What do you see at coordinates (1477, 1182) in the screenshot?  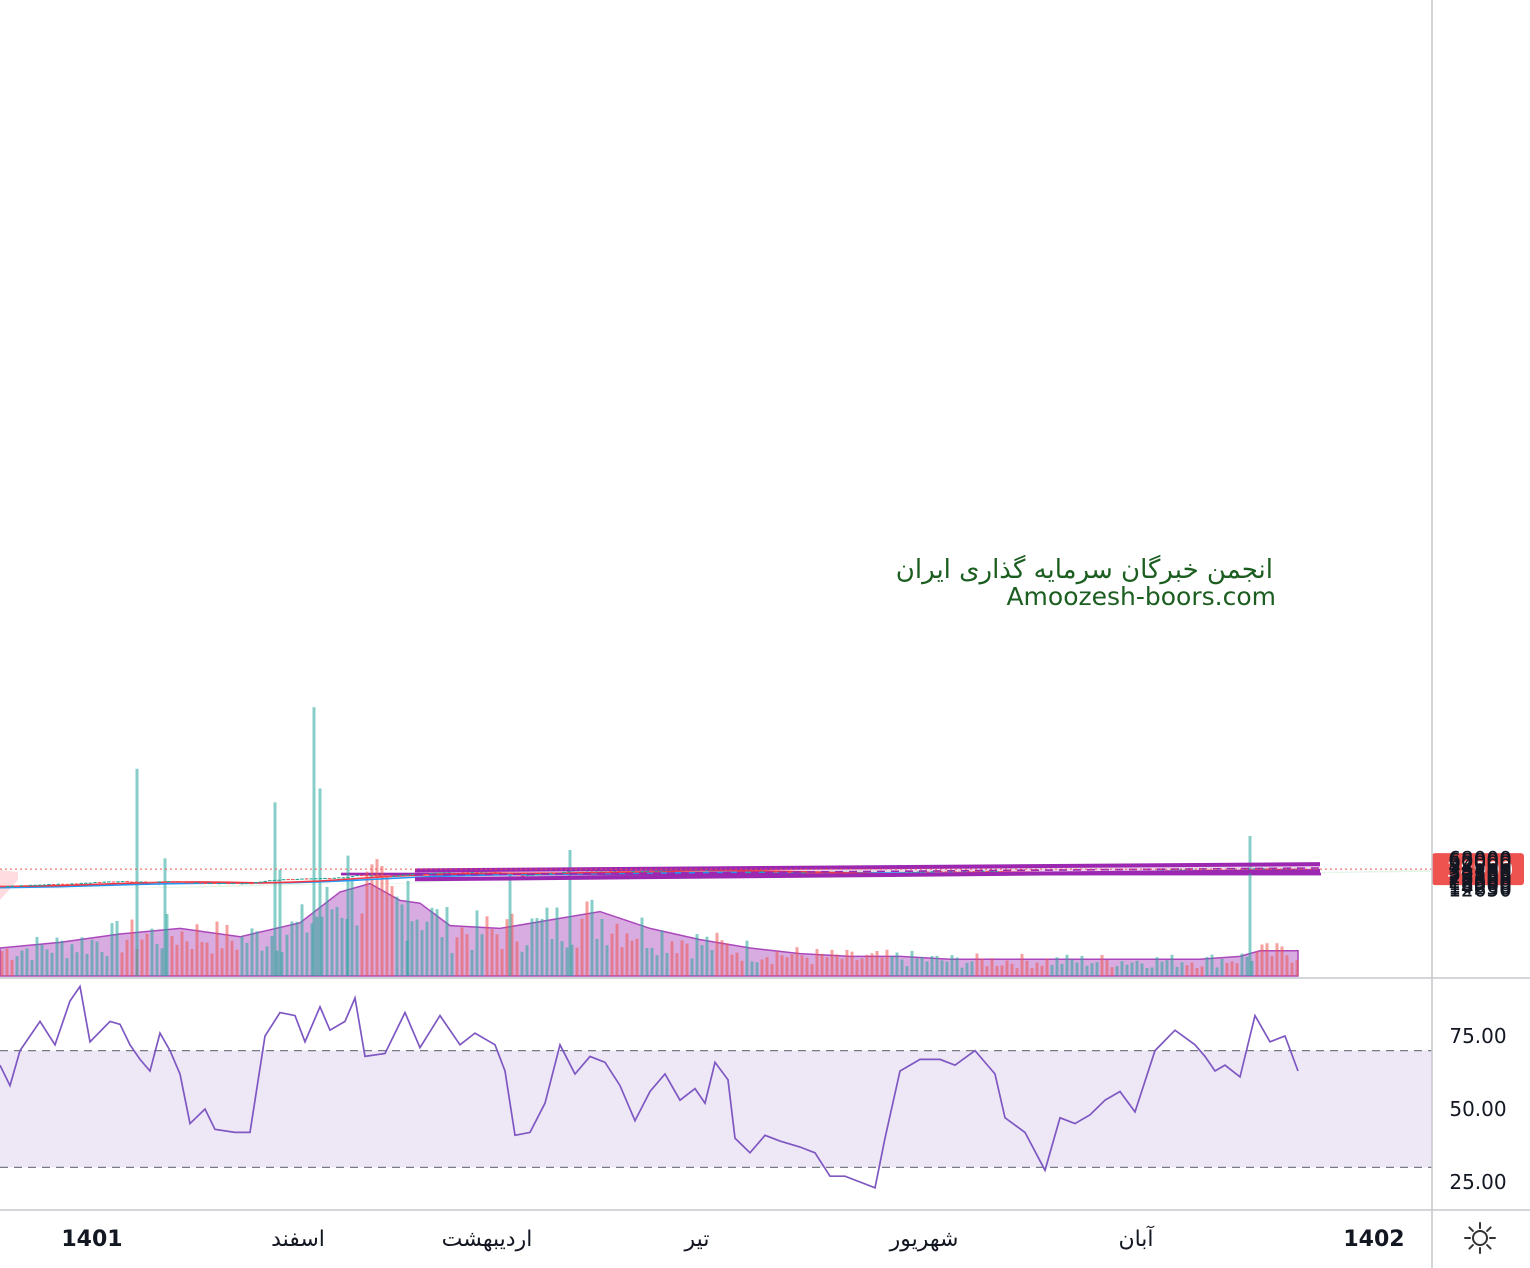 I see `rsi-tick-label: 25.00` at bounding box center [1477, 1182].